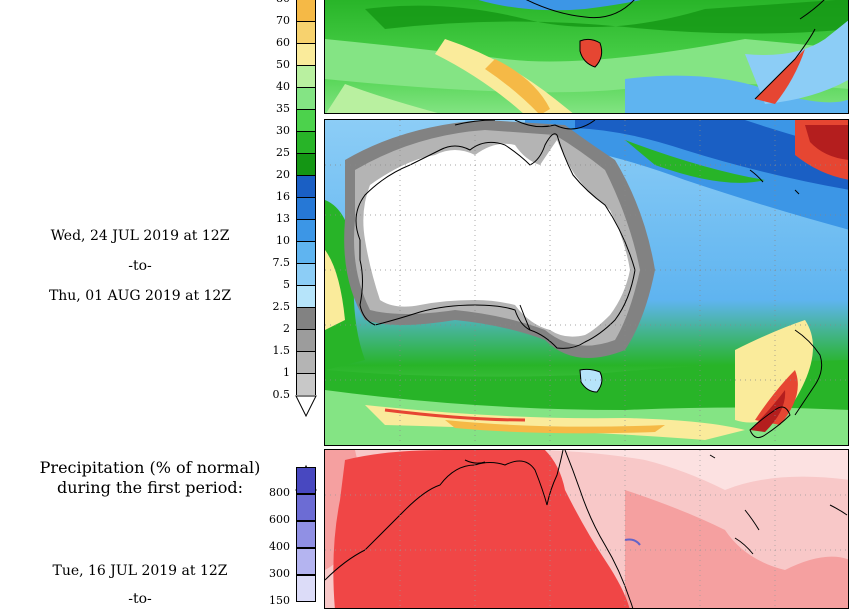 The image size is (850, 609). I want to click on map-panel-previous-period, so click(586, 57).